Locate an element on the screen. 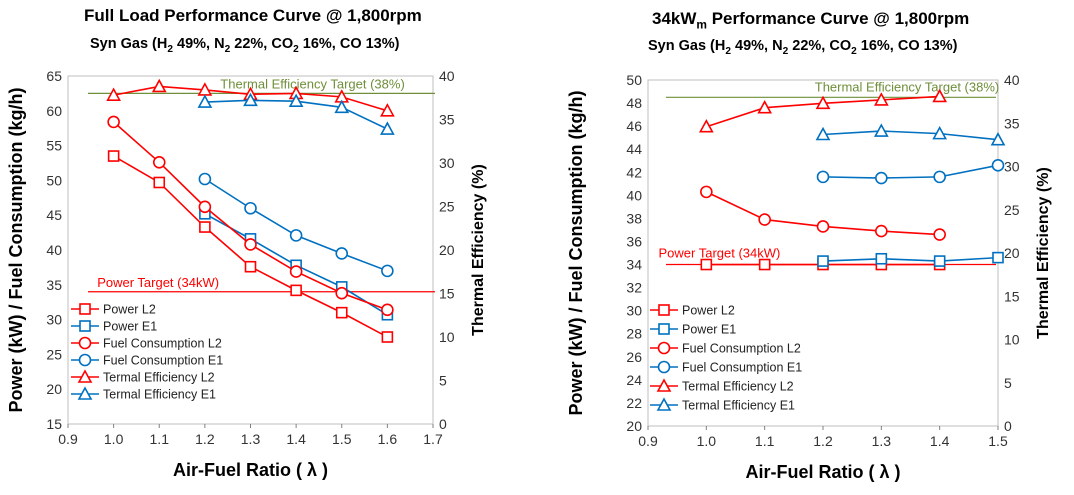  y-tick-label: 28 is located at coordinates (634, 334).